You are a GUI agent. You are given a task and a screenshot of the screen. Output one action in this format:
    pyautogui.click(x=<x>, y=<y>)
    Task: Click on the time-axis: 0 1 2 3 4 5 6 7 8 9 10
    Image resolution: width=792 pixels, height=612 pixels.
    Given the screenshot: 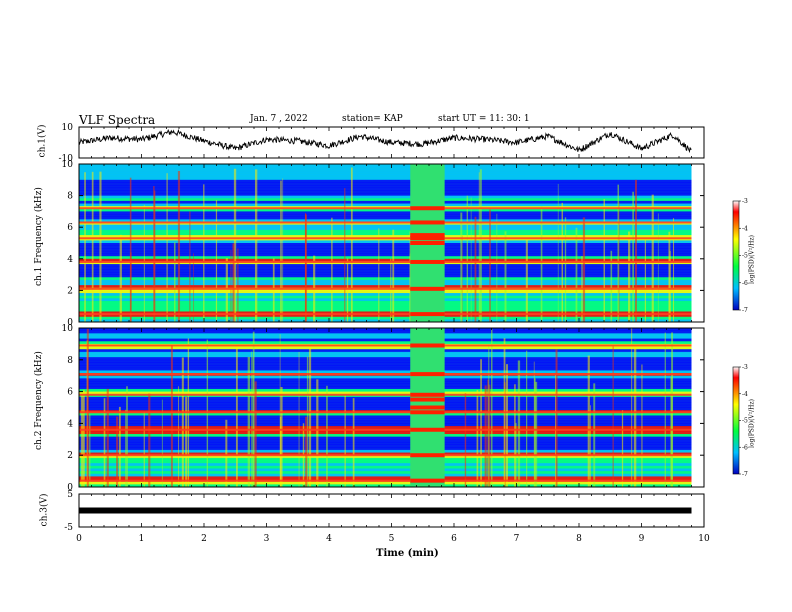 What is the action you would take?
    pyautogui.click(x=393, y=539)
    